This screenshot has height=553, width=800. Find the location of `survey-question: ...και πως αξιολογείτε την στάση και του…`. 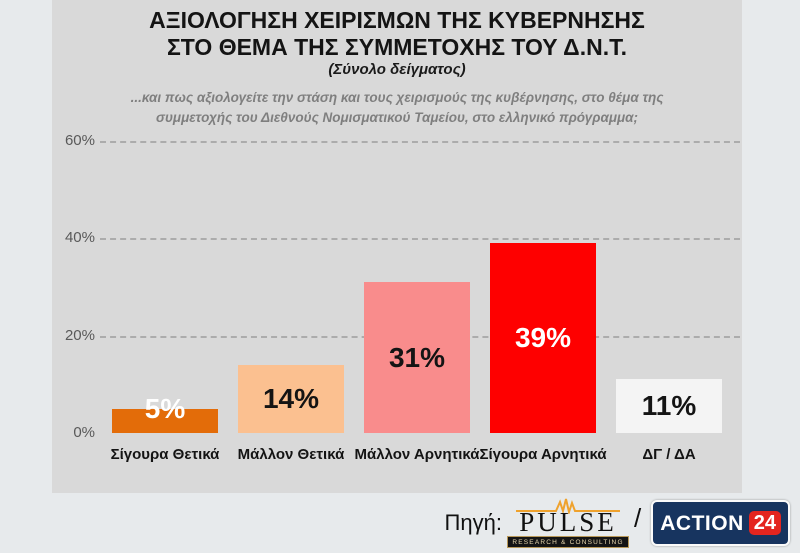

survey-question: ...και πως αξιολογείτε την στάση και του… is located at coordinates (397, 108).